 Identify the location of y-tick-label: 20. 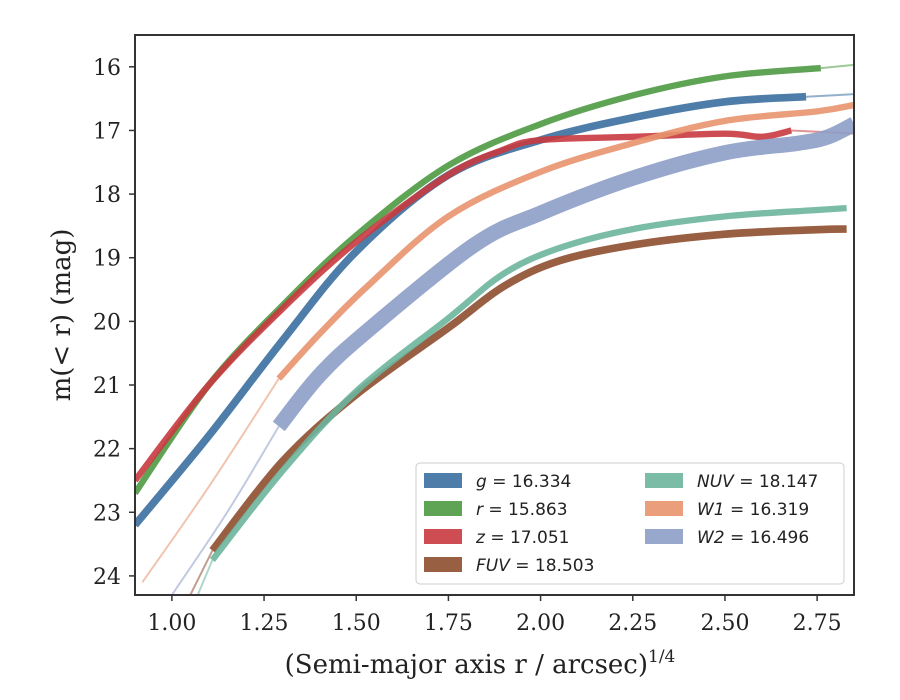
(107, 322).